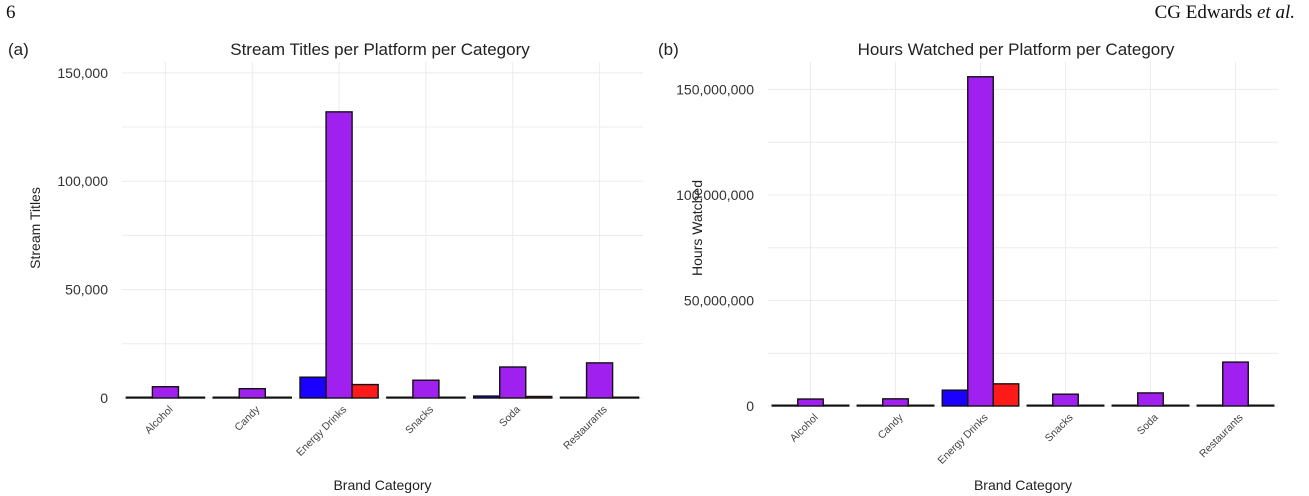  I want to click on chart-a-ytick-0: 0, so click(104, 398).